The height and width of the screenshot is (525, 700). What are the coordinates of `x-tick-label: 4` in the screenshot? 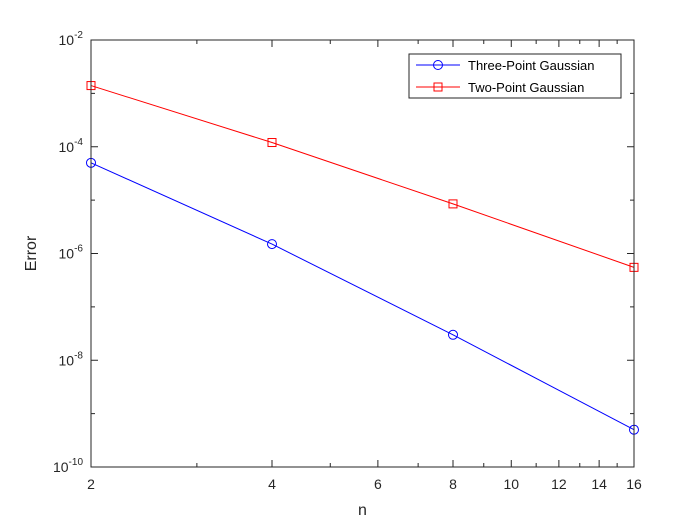 It's located at (272, 484).